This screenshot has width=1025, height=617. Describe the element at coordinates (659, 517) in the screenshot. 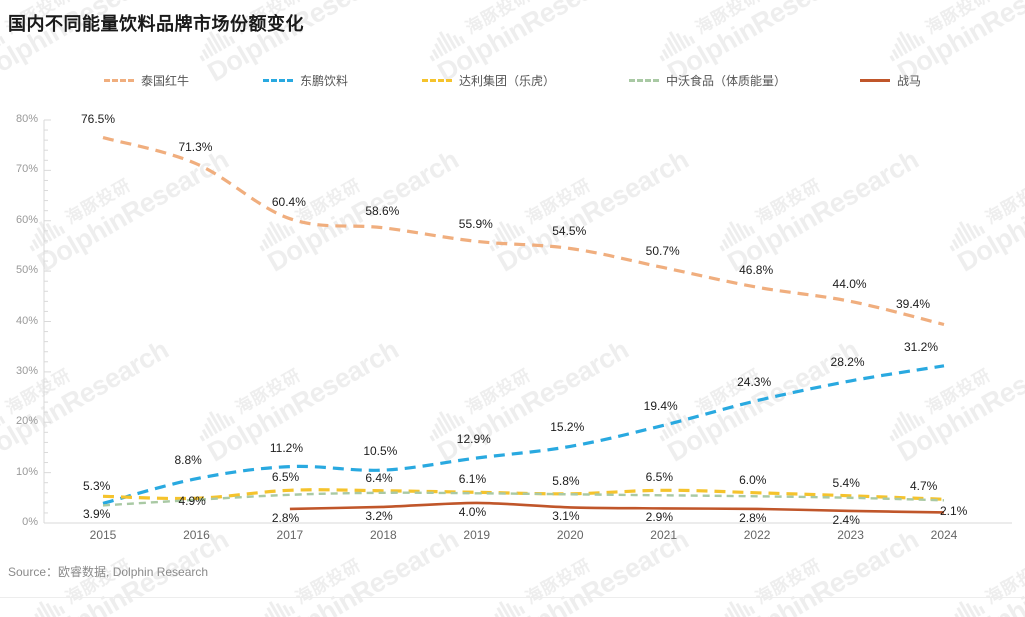

I see `data-label: 2.9%` at that location.